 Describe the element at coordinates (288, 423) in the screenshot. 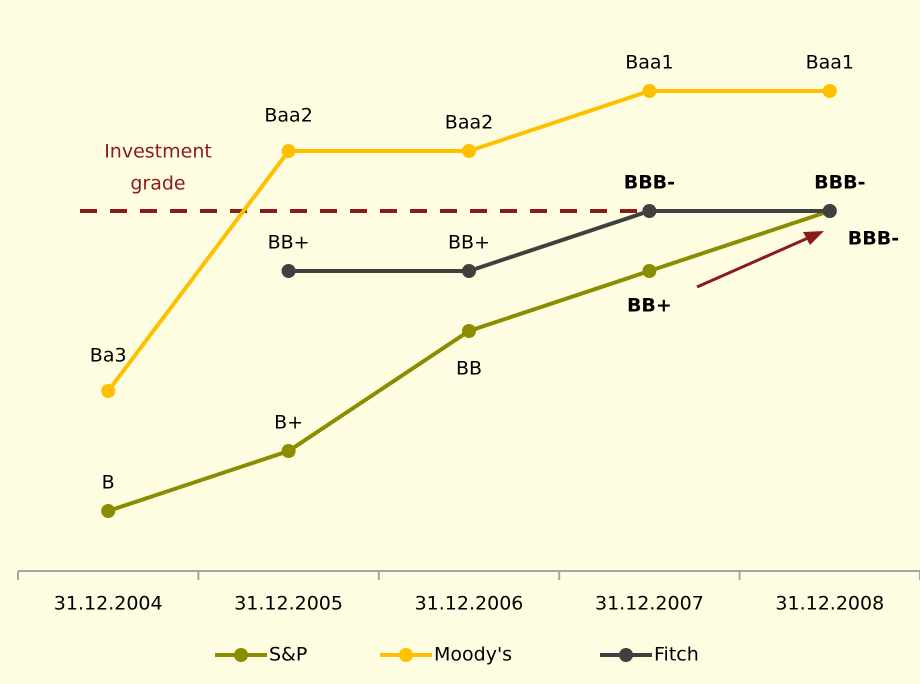

I see `data-label: B+` at that location.